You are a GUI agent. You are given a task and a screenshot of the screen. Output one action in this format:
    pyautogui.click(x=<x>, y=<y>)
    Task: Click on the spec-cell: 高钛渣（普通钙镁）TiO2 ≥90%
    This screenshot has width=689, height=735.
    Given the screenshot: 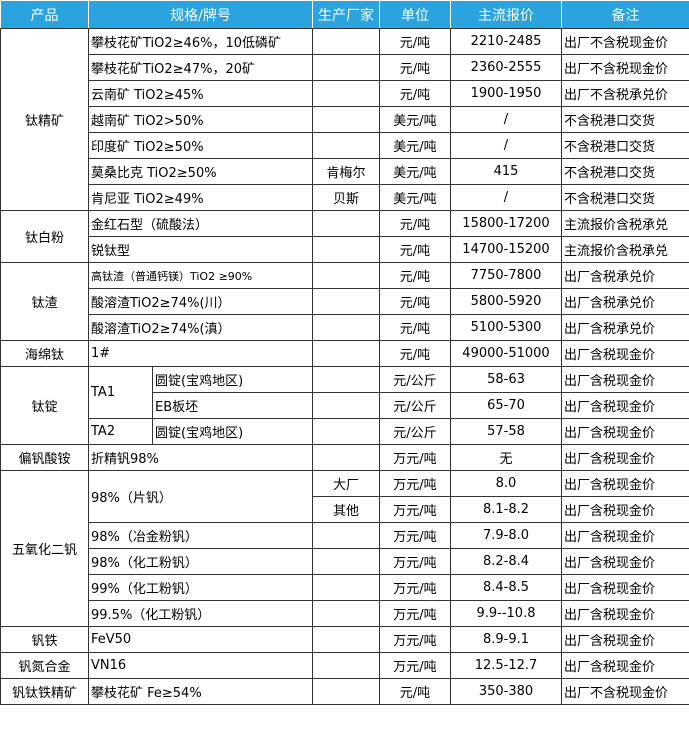 What is the action you would take?
    pyautogui.click(x=200, y=275)
    